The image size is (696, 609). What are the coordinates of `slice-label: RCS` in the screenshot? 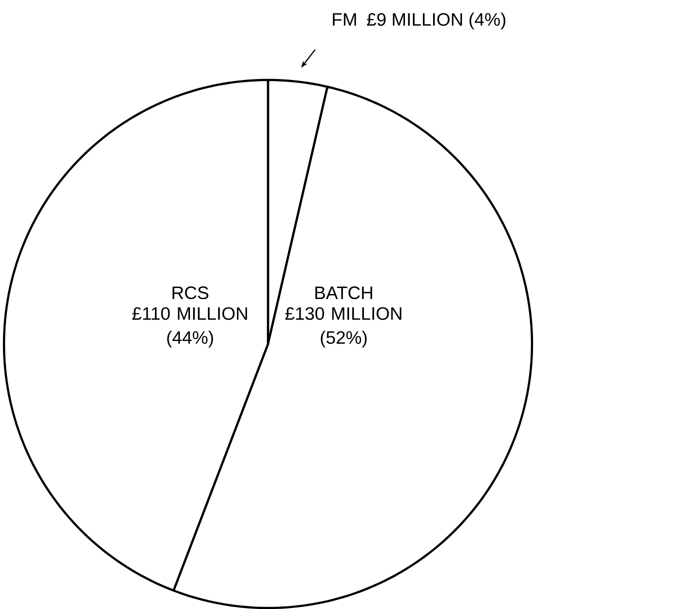 It's located at (190, 293).